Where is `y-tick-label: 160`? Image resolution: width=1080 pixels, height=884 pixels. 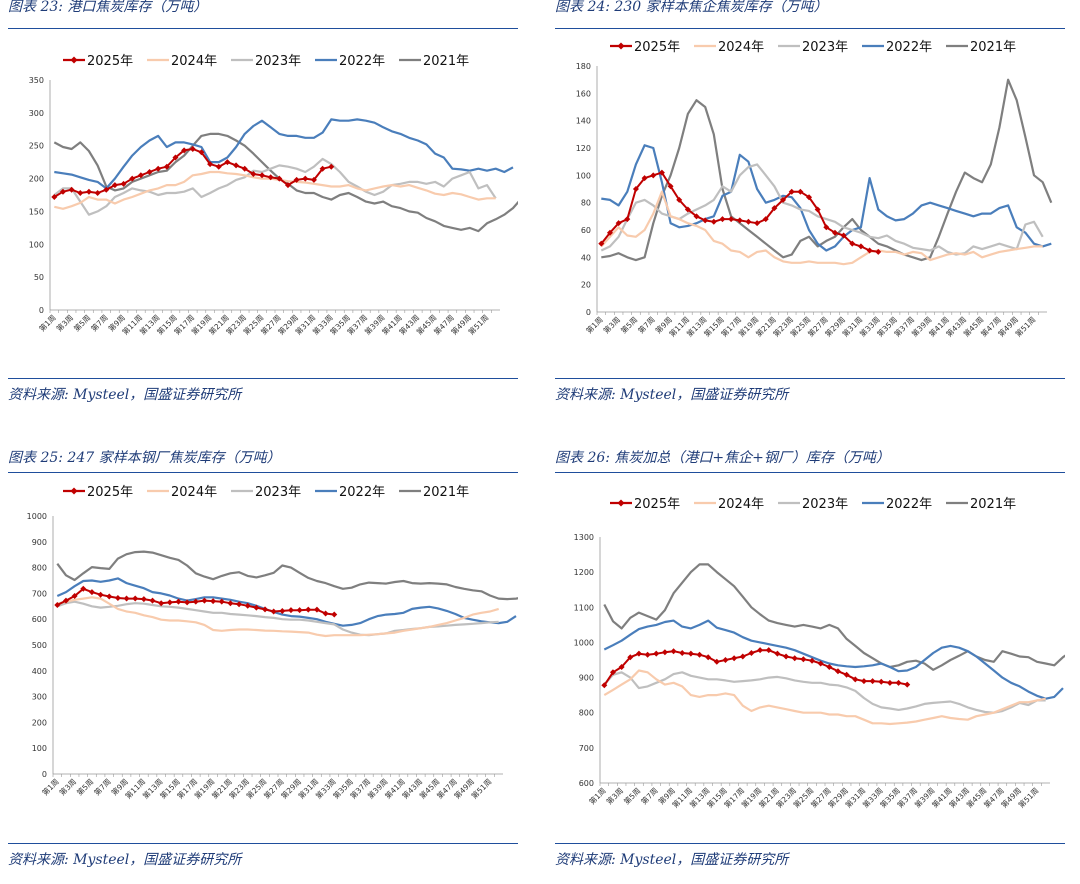 y-tick-label: 160 is located at coordinates (583, 93).